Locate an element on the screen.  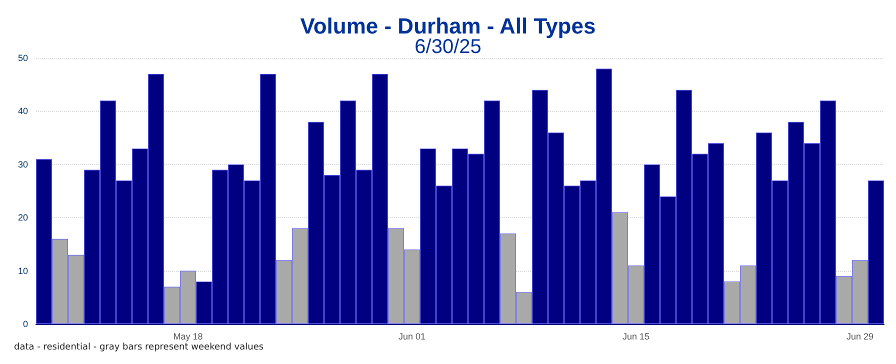
y-tick-label: 10 is located at coordinates (23, 271).